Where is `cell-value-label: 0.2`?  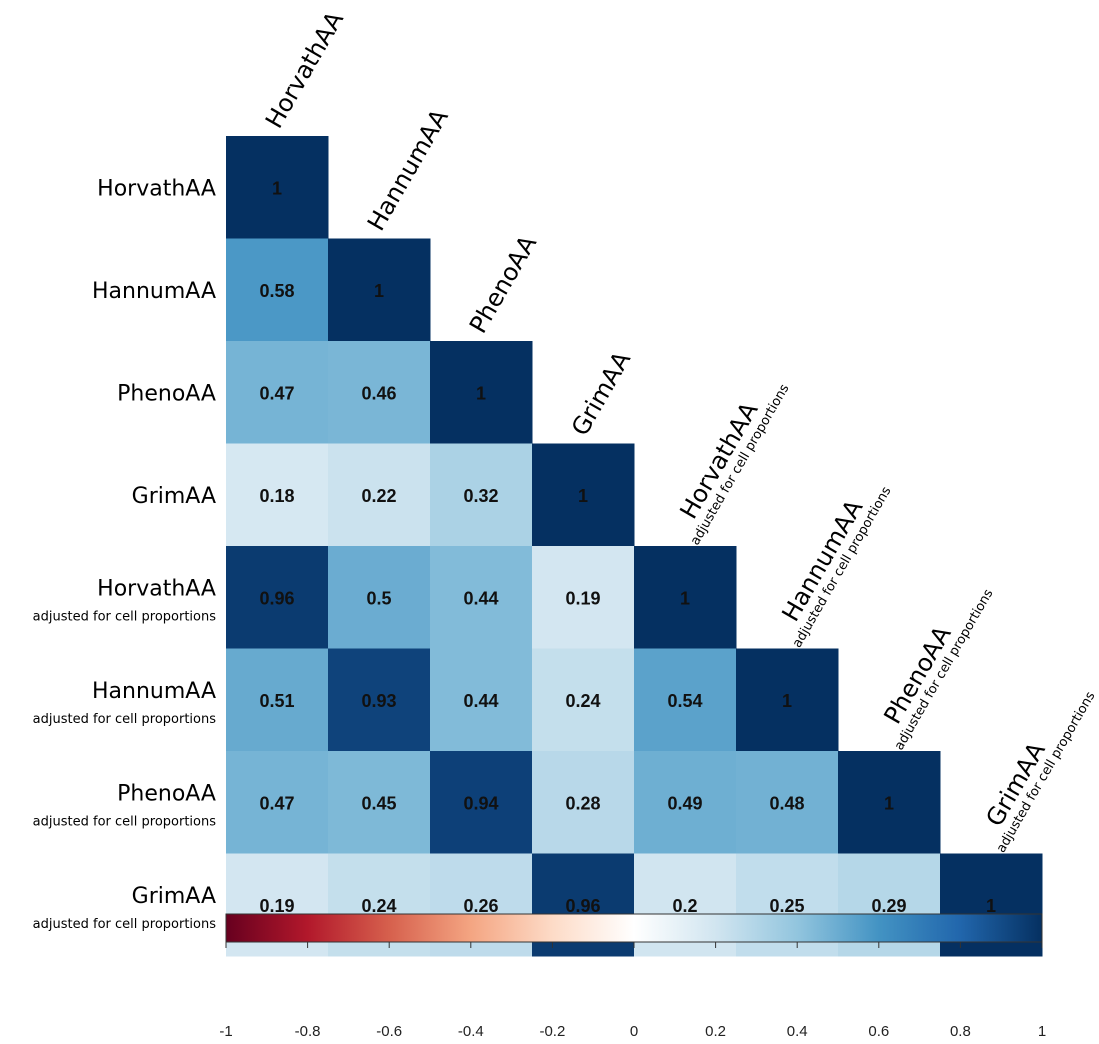 cell-value-label: 0.2 is located at coordinates (684, 906).